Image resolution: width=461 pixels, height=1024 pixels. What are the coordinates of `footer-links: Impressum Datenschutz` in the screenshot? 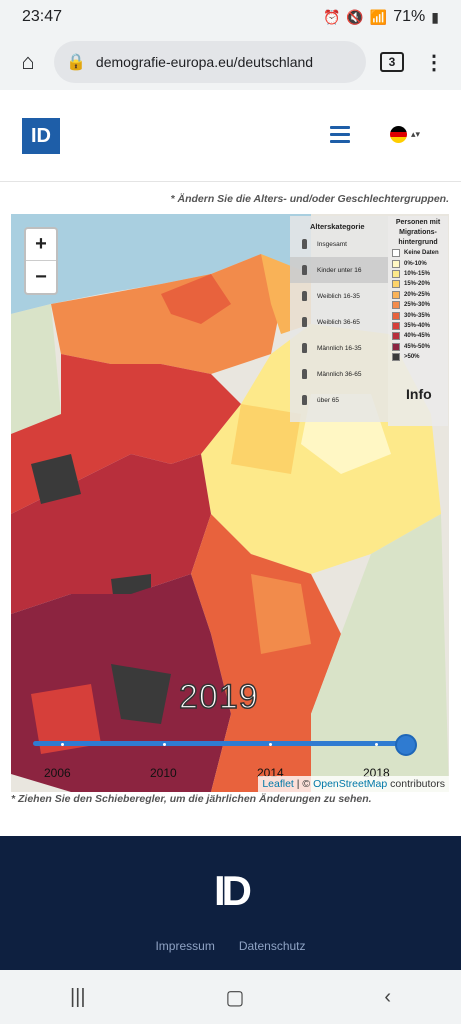 It's located at (230, 946).